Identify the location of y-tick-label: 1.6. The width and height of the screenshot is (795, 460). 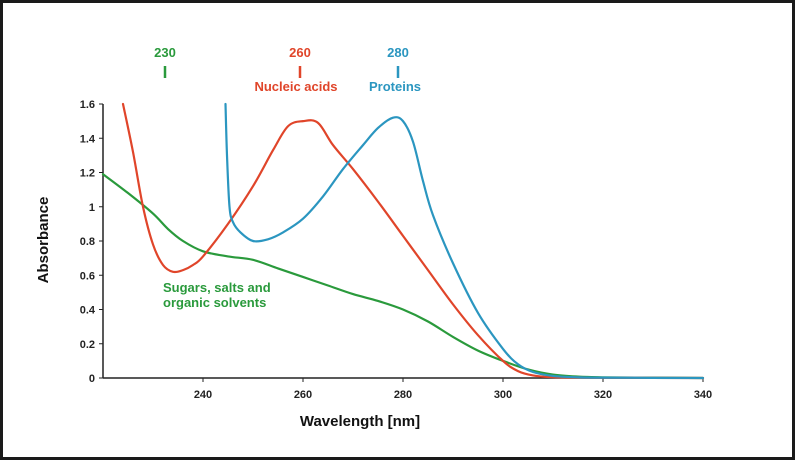
(87, 105).